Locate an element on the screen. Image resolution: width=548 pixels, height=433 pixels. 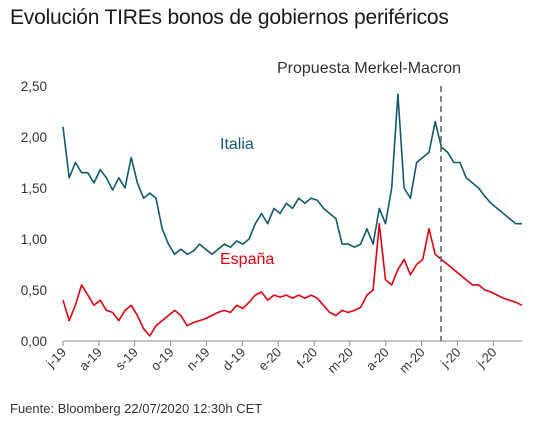
y-tick-label: 0,00 is located at coordinates (34, 341).